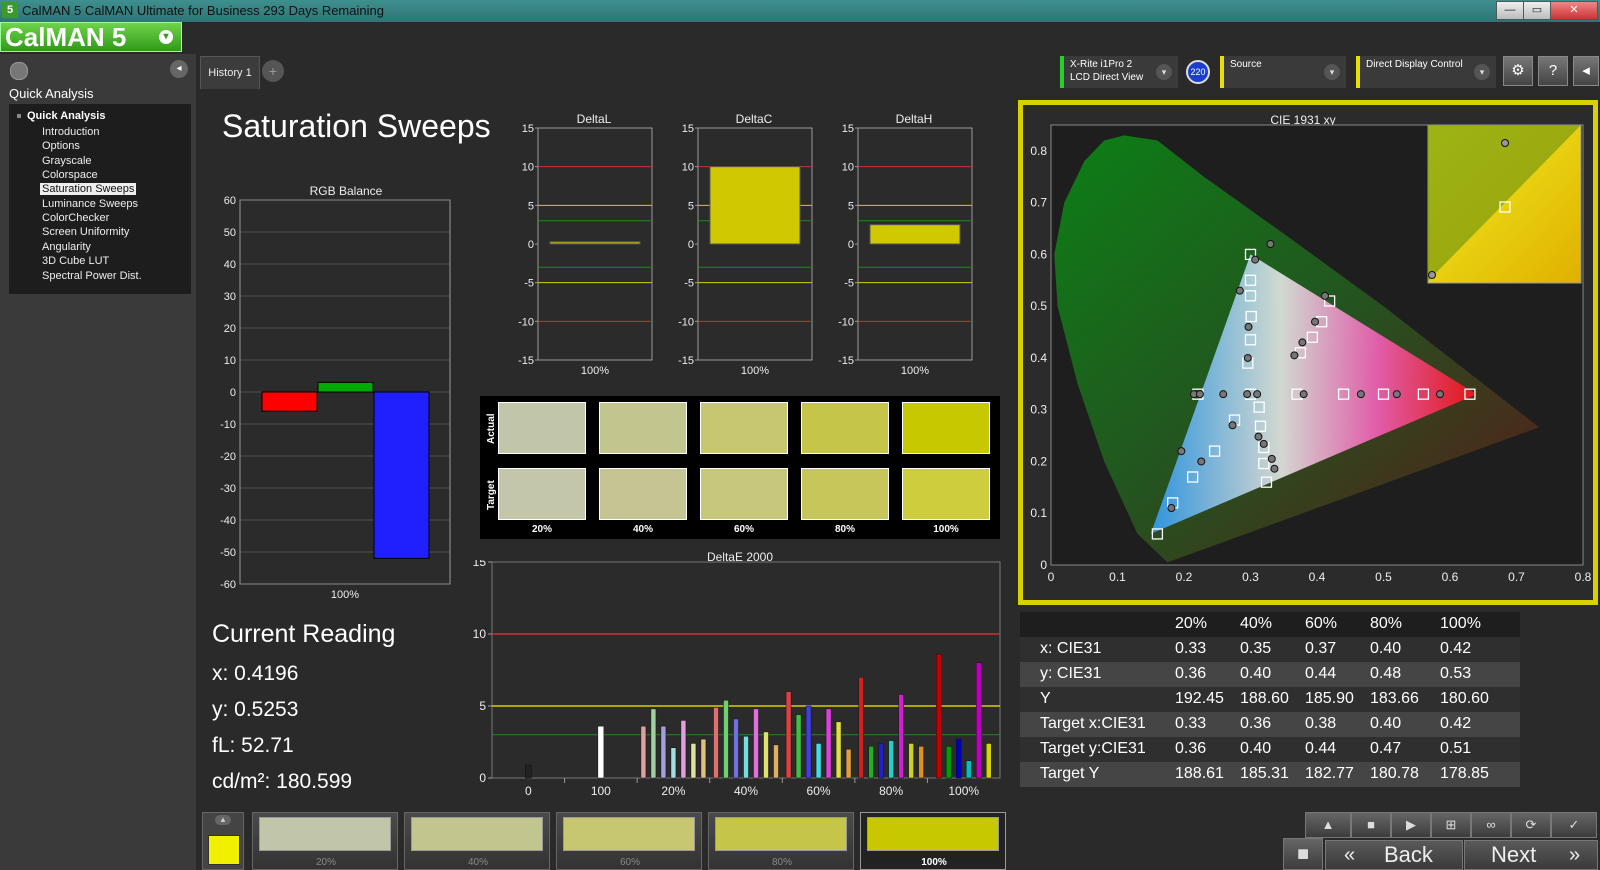 The height and width of the screenshot is (870, 1600). Describe the element at coordinates (1518, 71) in the screenshot. I see `settings-button: ⚙` at that location.